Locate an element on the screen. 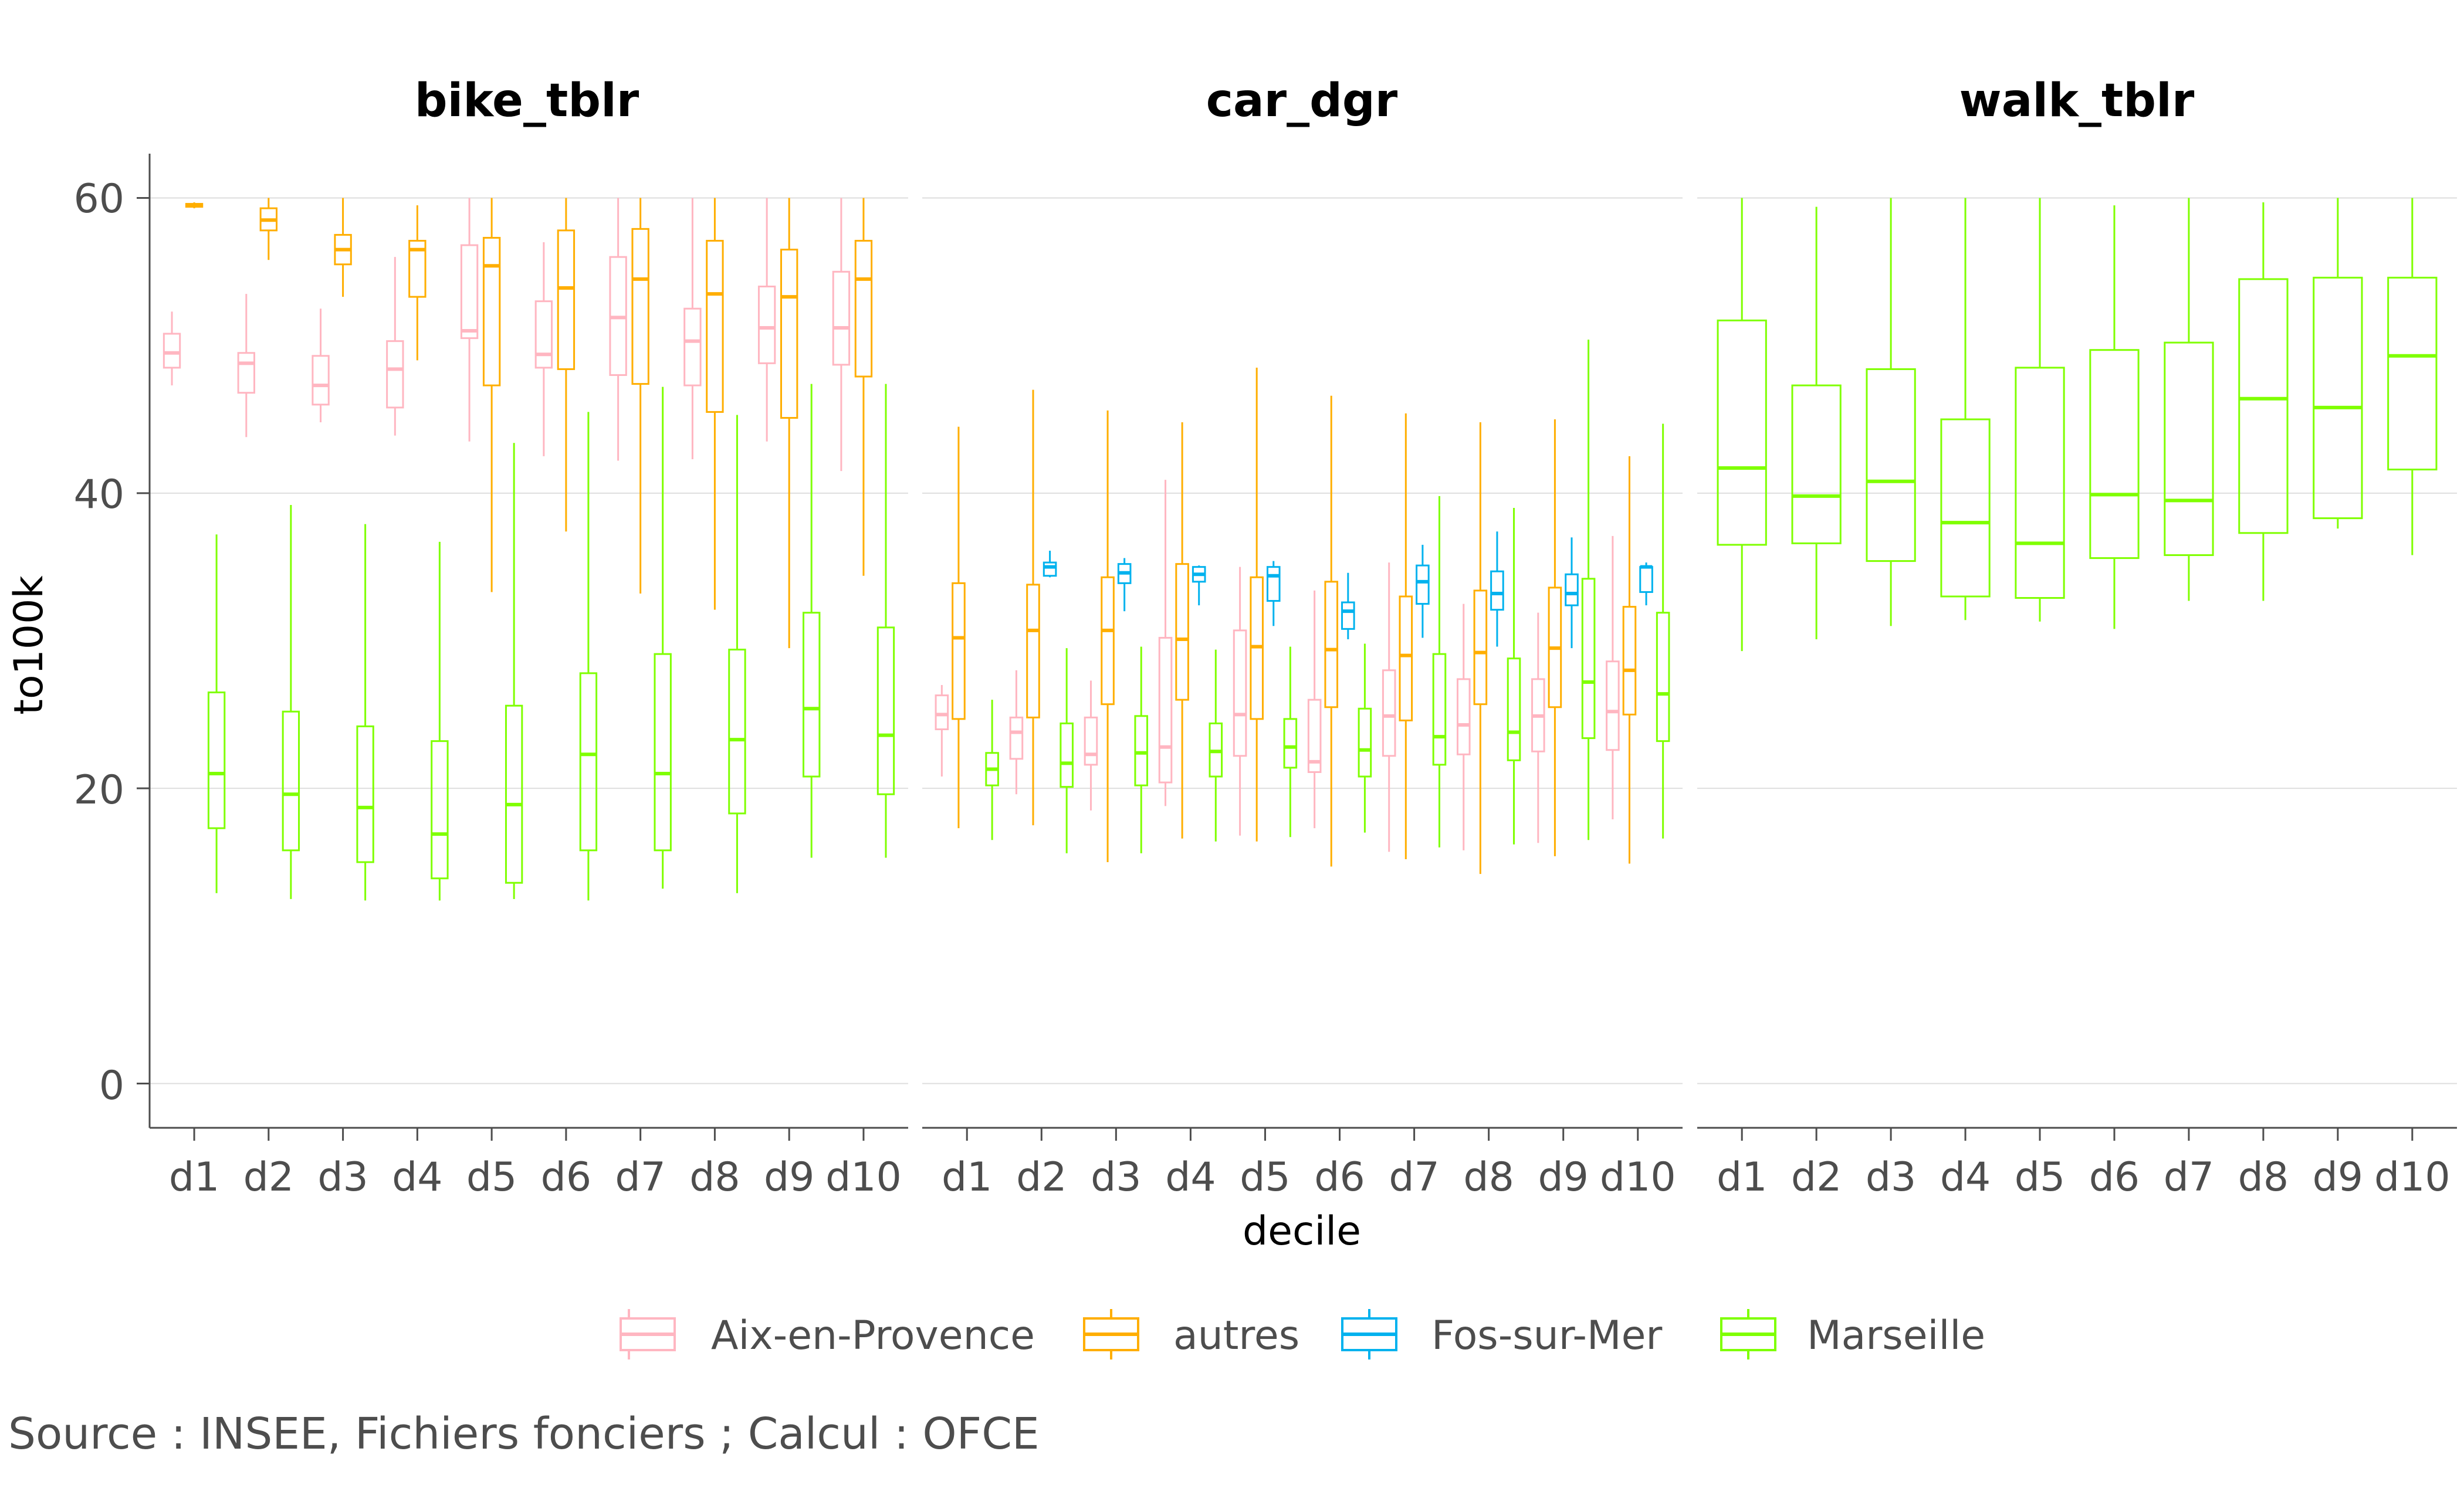  x-tick-label-car_dgr-d3: d3 is located at coordinates (1116, 1177).